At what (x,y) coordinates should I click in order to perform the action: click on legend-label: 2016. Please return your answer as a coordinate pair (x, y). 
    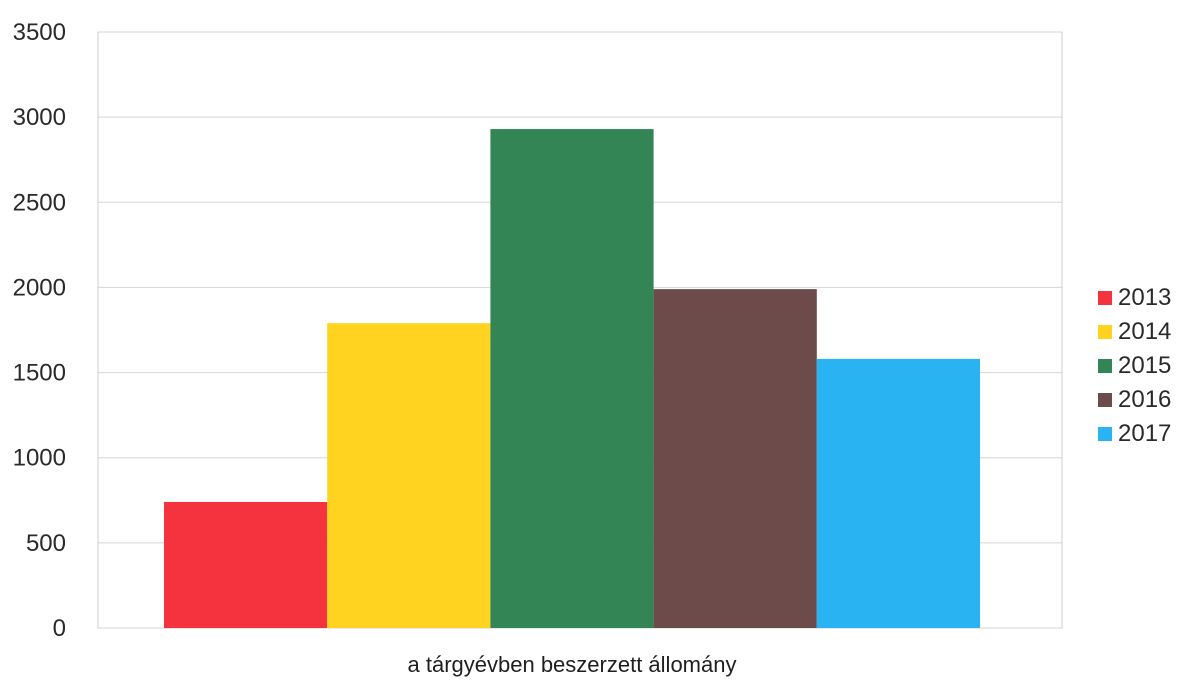
    Looking at the image, I should click on (1145, 399).